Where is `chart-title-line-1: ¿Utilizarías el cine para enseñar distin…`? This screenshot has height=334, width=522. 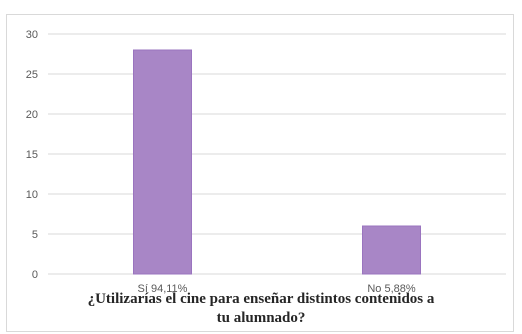
chart-title-line-1: ¿Utilizarías el cine para enseñar distin… is located at coordinates (261, 299).